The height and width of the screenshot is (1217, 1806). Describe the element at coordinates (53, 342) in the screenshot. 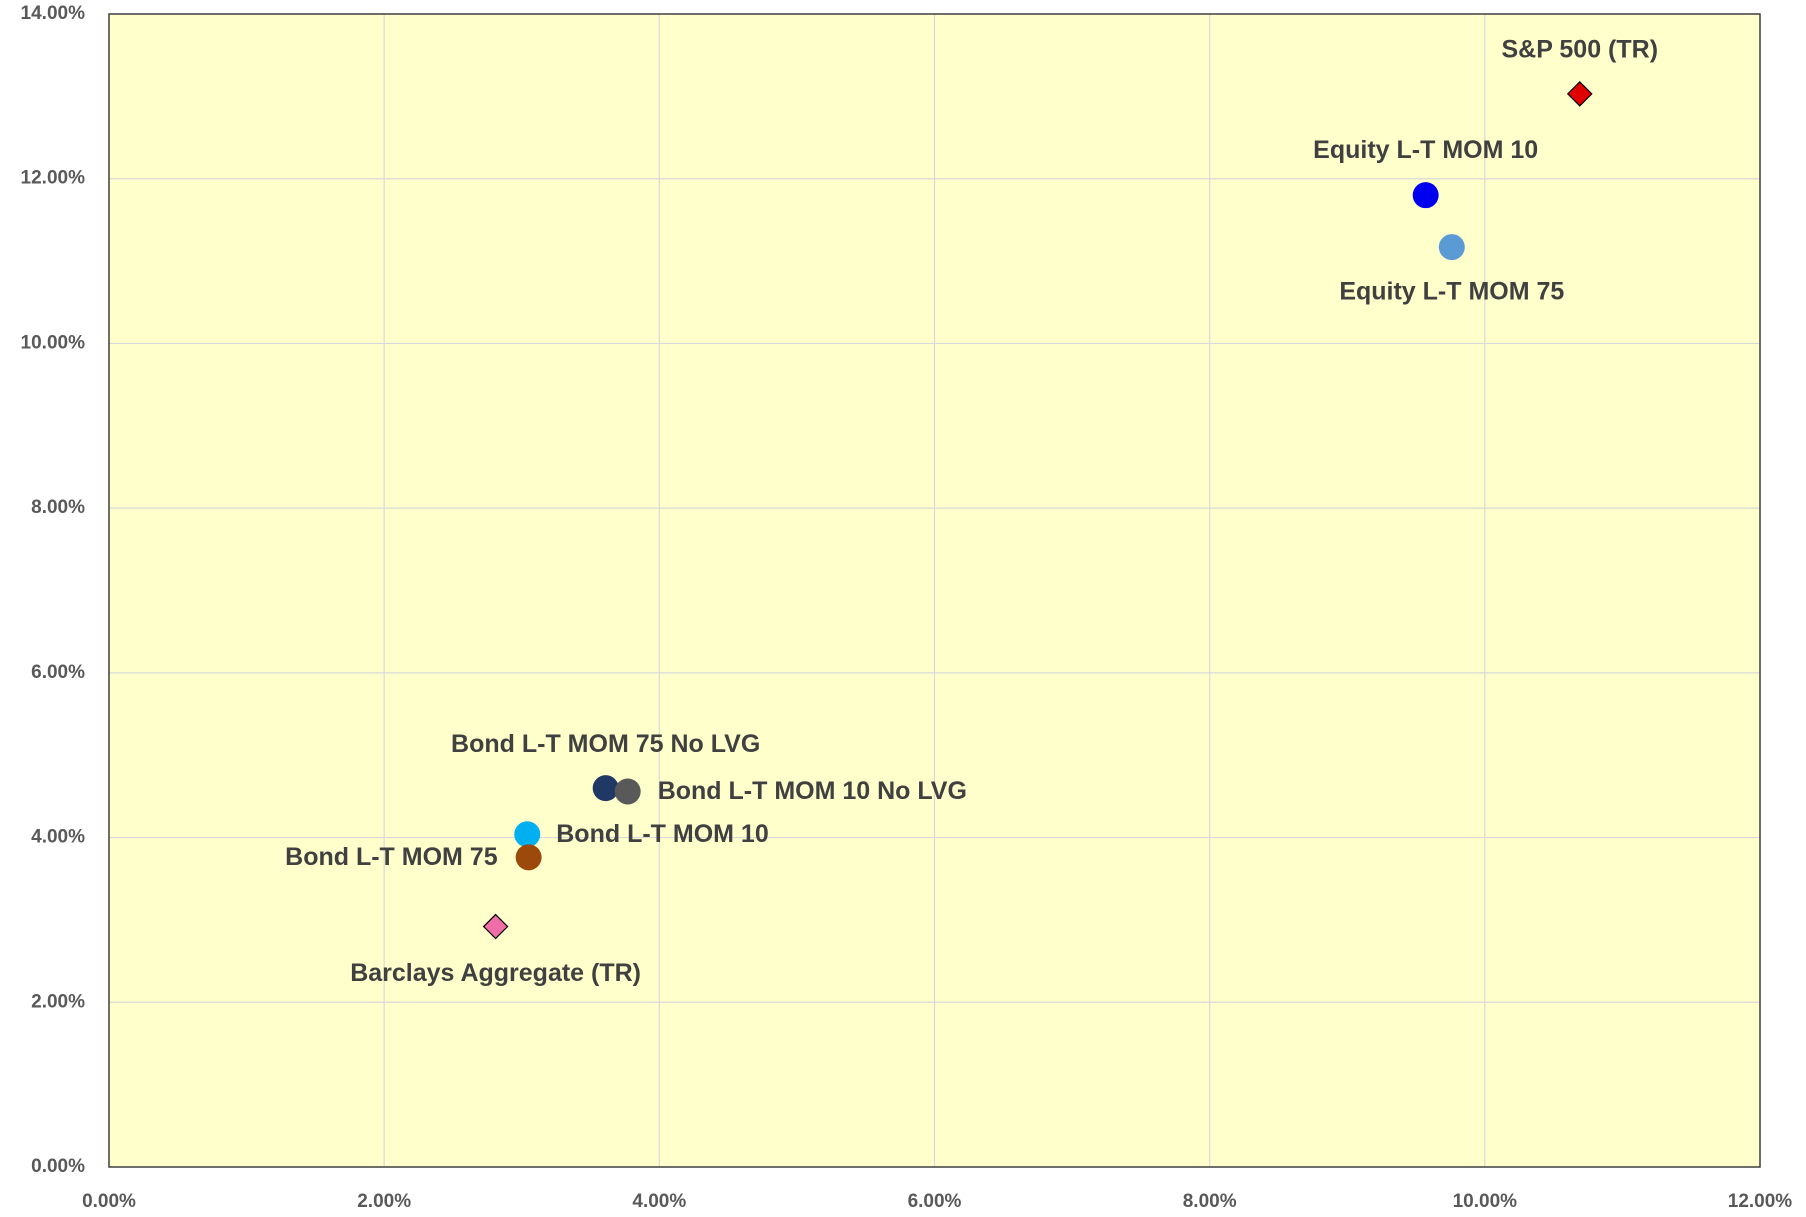

I see `y-tick-label: 10.00%` at that location.